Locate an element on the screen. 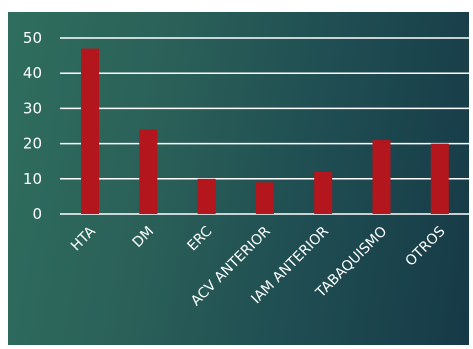 The image size is (473, 349). x-category-label: HTA is located at coordinates (83, 238).